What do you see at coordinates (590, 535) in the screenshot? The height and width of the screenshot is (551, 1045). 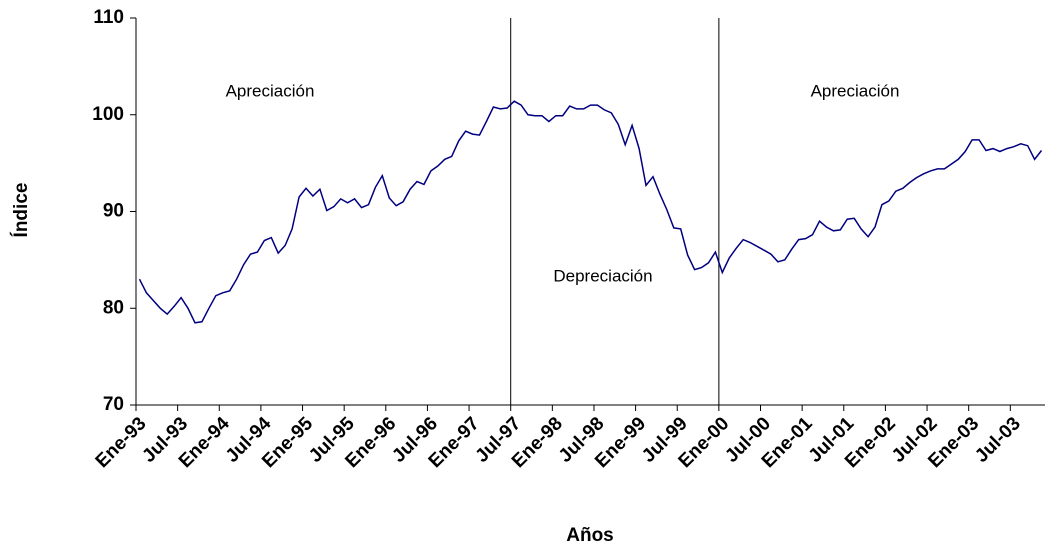 I see `x-axis-title: Años` at bounding box center [590, 535].